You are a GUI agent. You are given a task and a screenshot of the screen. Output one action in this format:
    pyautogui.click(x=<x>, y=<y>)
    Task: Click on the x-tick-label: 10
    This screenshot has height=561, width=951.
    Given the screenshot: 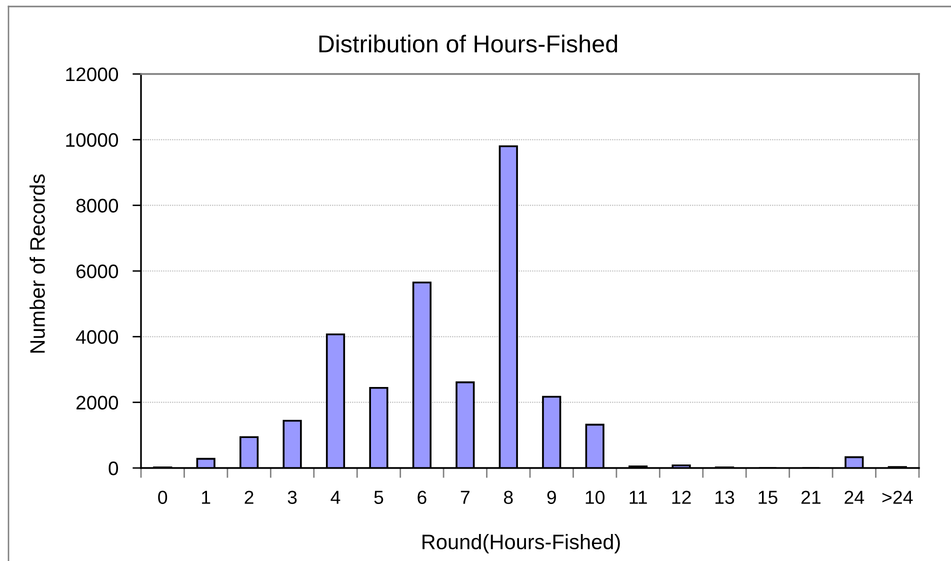 What is the action you would take?
    pyautogui.click(x=595, y=497)
    